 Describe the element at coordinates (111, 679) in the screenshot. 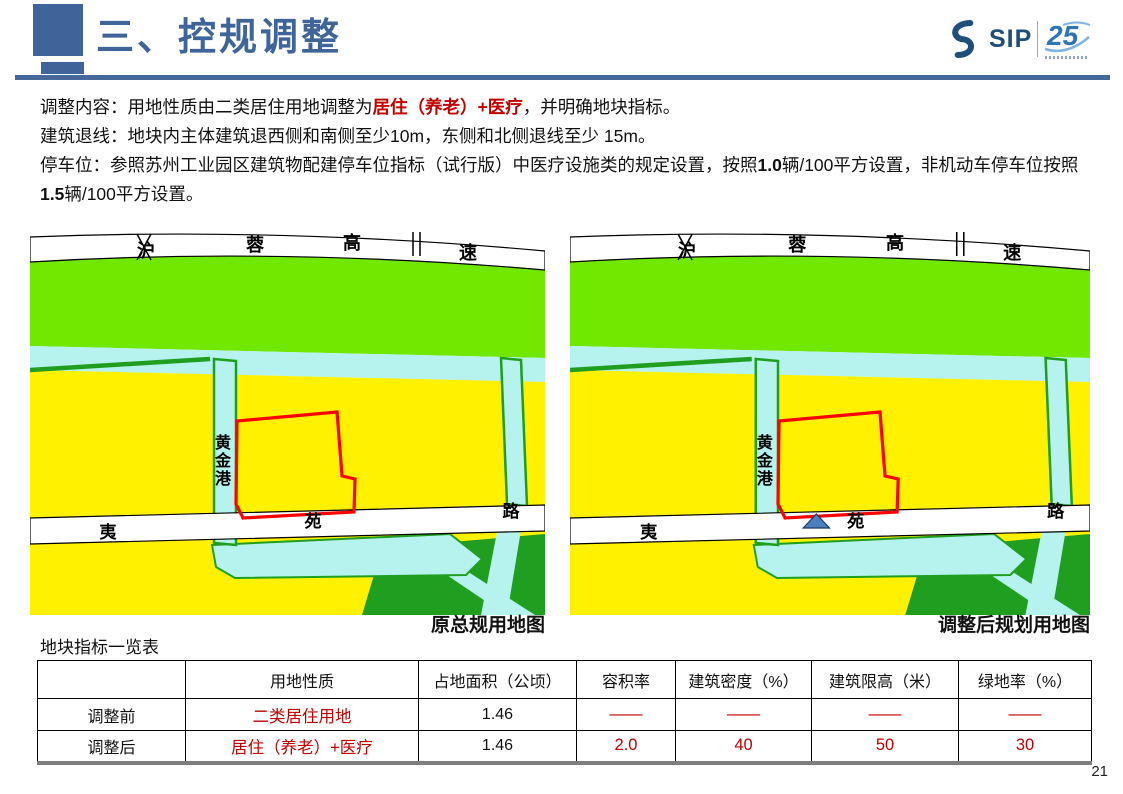

I see `header-empty` at that location.